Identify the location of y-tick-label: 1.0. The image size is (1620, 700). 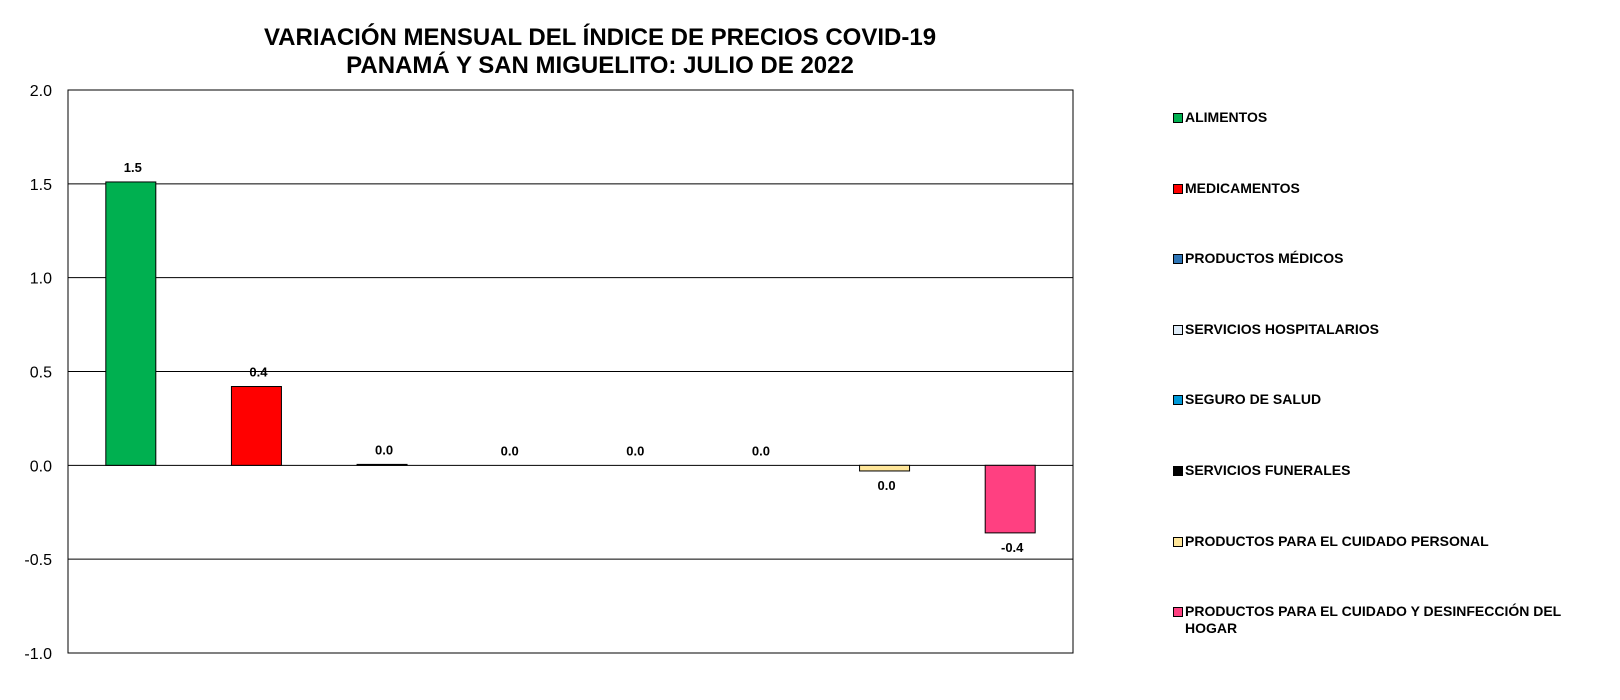
(41, 279).